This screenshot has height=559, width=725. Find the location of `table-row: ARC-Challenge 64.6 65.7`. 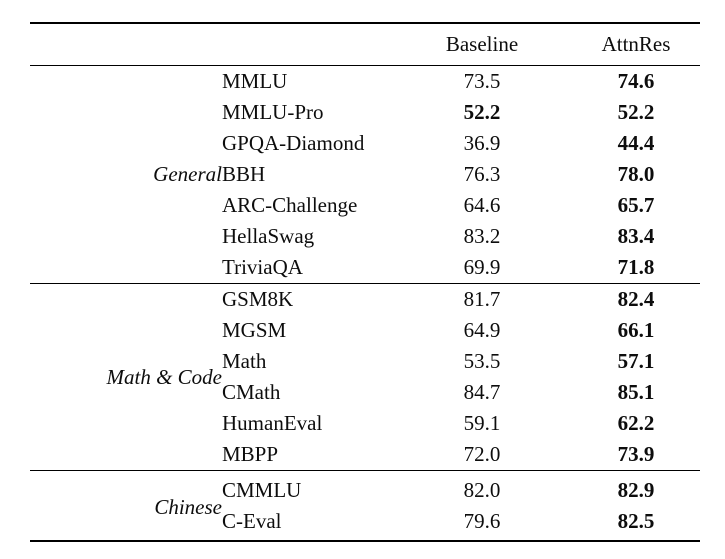

table-row: ARC-Challenge 64.6 65.7 is located at coordinates (365, 205).